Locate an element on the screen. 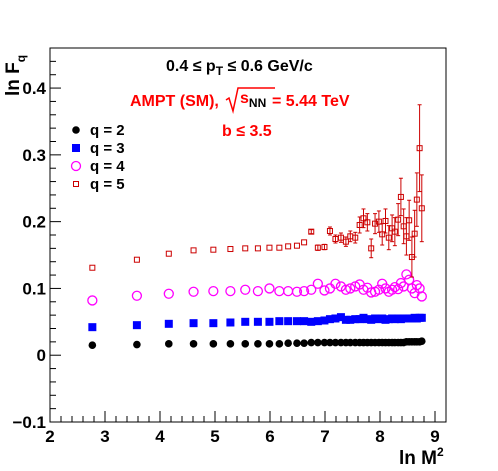  sqrt-s-label: sNN is located at coordinates (253, 100).